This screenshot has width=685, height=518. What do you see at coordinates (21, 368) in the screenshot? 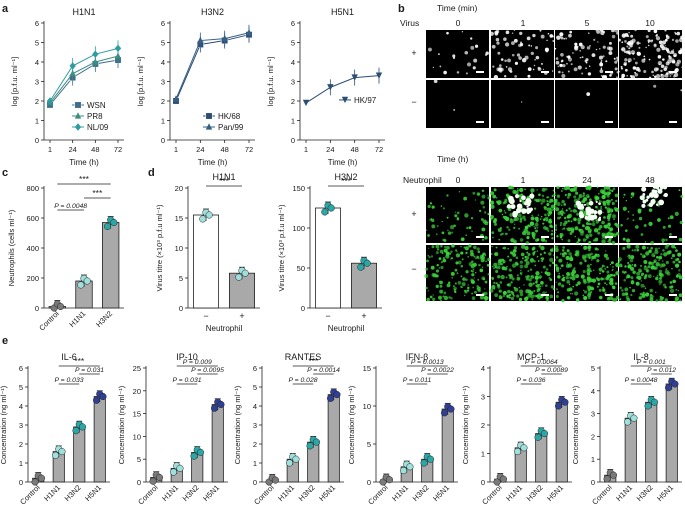
I see `y-tick-label: 6` at bounding box center [21, 368].